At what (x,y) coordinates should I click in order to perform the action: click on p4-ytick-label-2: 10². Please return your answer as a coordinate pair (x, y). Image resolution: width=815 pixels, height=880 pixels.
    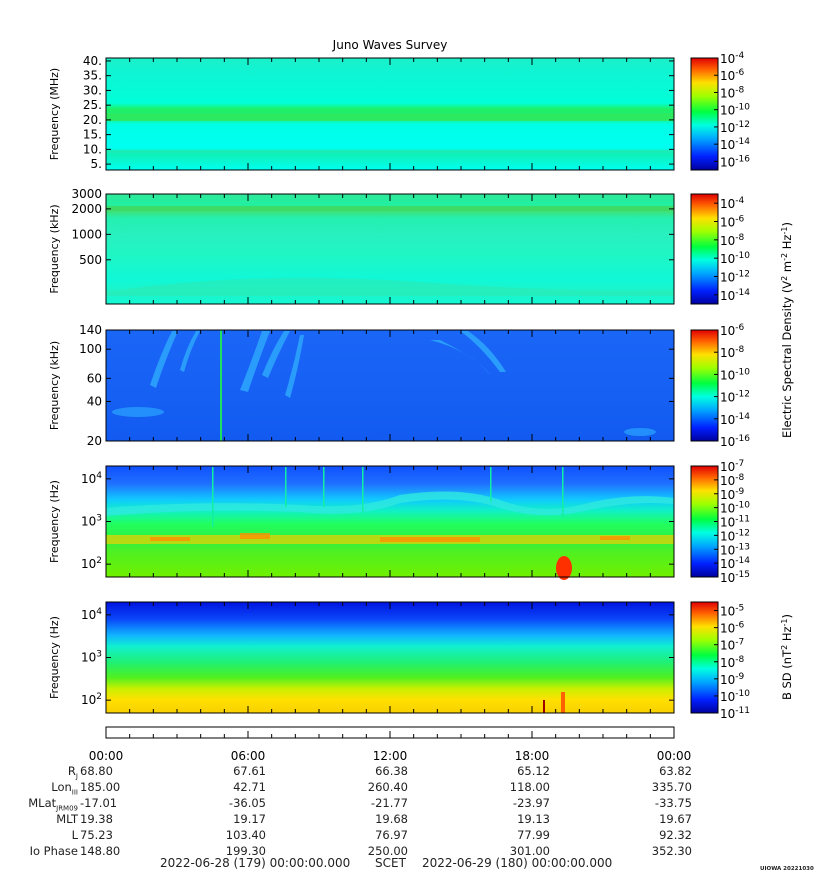
    Looking at the image, I should click on (91, 563).